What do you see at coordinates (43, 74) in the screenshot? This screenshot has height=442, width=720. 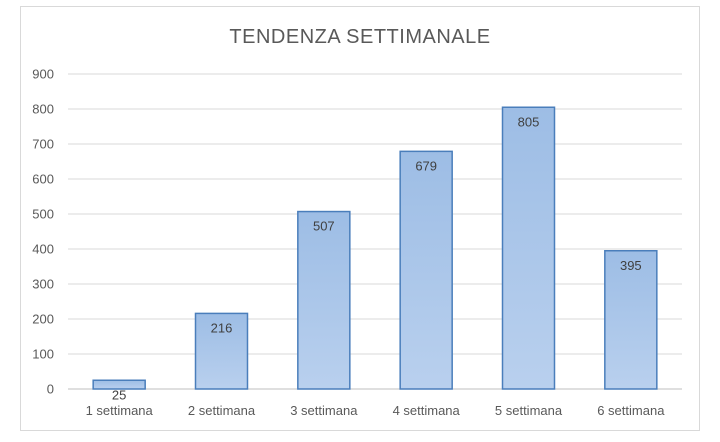 I see `y-tick-label: 900` at bounding box center [43, 74].